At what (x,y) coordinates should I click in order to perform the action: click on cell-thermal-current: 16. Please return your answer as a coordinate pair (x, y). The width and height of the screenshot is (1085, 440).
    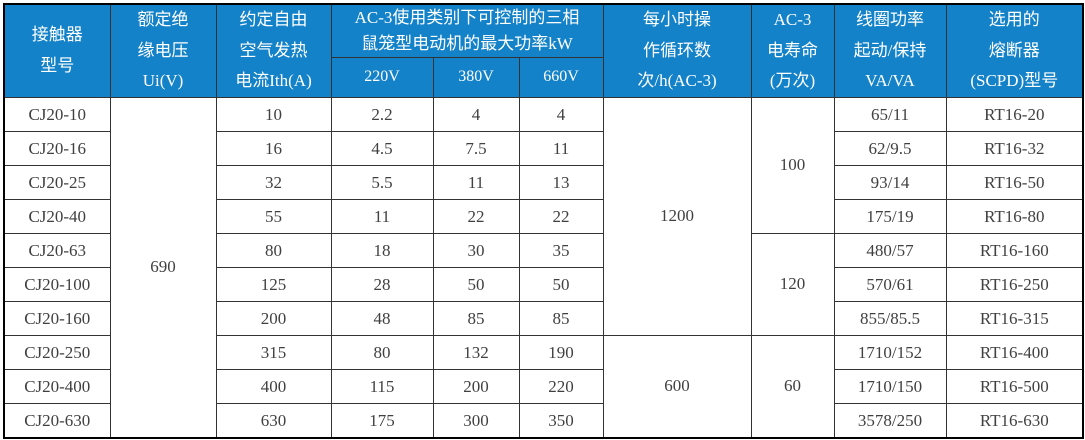
    Looking at the image, I should click on (273, 148).